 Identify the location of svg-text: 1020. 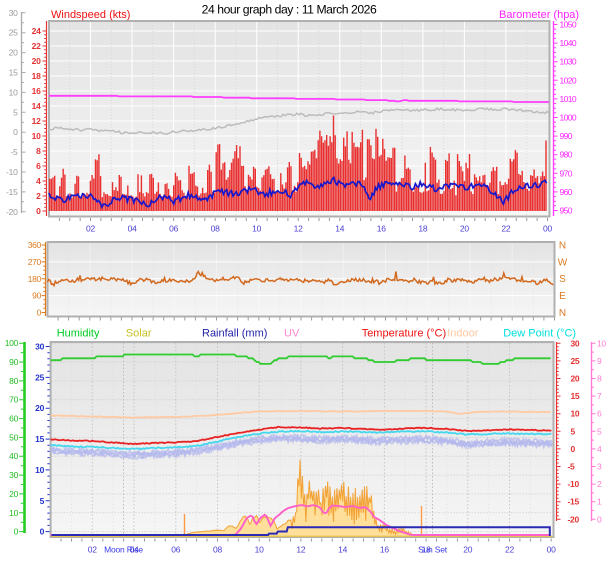
(568, 80).